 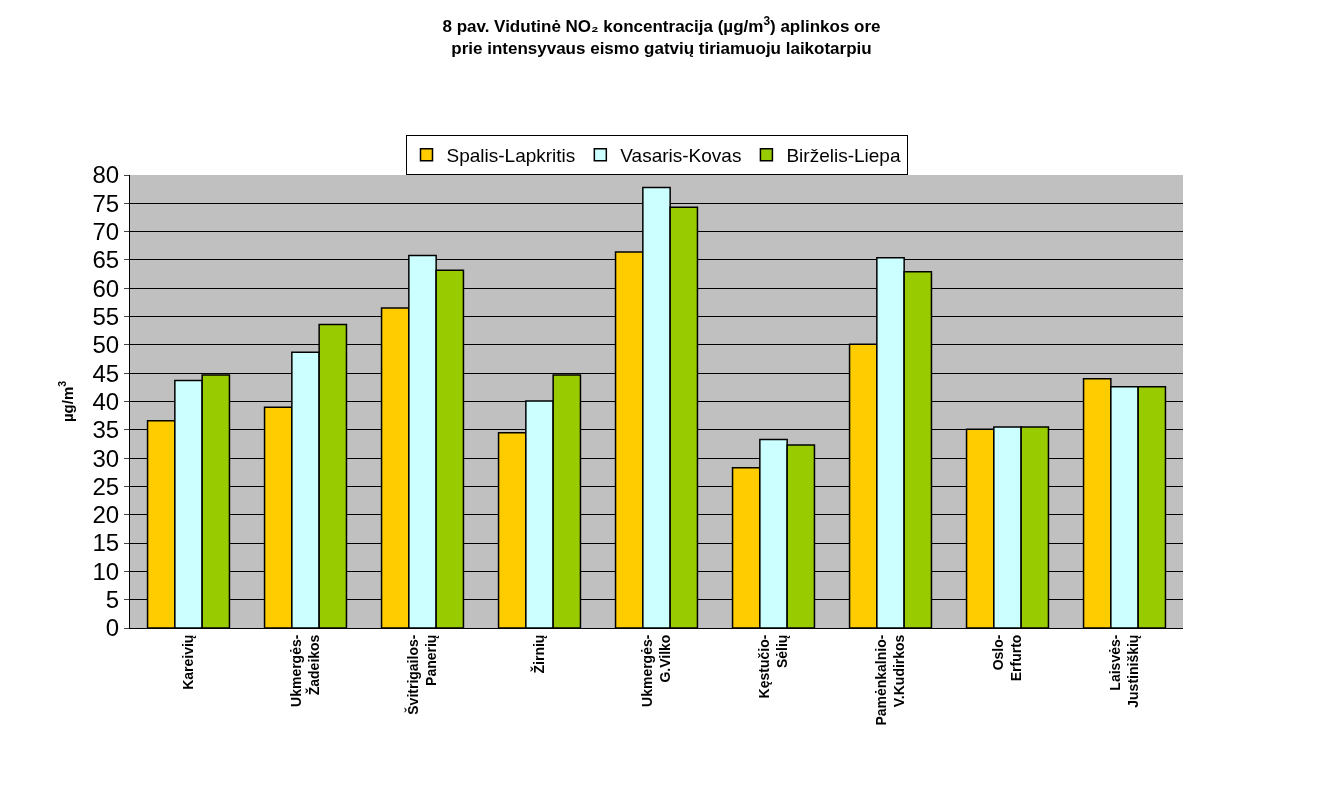 I want to click on y-tick-label: 30, so click(x=106, y=458).